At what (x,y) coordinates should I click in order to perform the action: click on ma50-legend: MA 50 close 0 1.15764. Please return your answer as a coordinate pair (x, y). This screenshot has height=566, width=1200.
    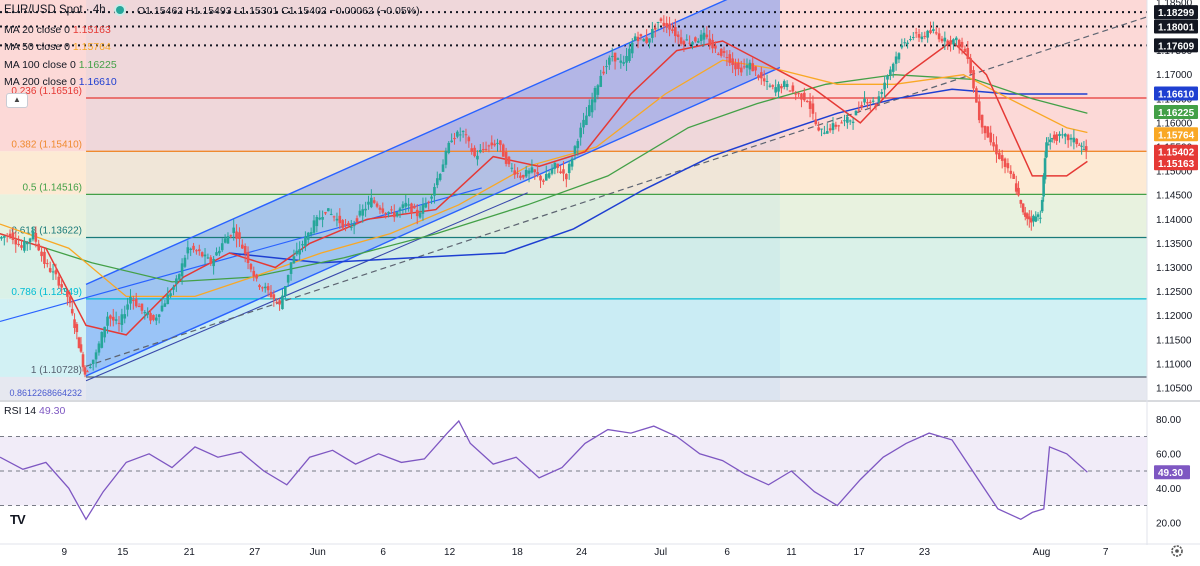
    Looking at the image, I should click on (57, 47).